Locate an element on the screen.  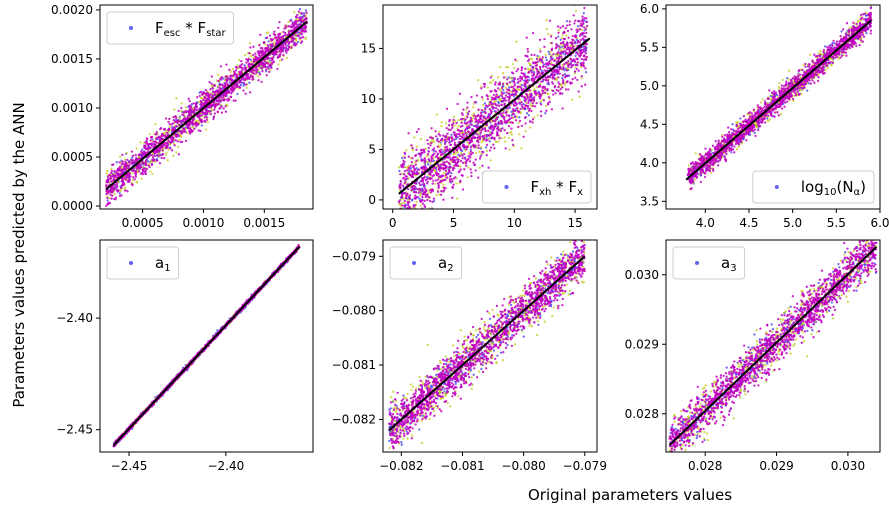
x-tick-label: 0.0005 is located at coordinates (143, 223).